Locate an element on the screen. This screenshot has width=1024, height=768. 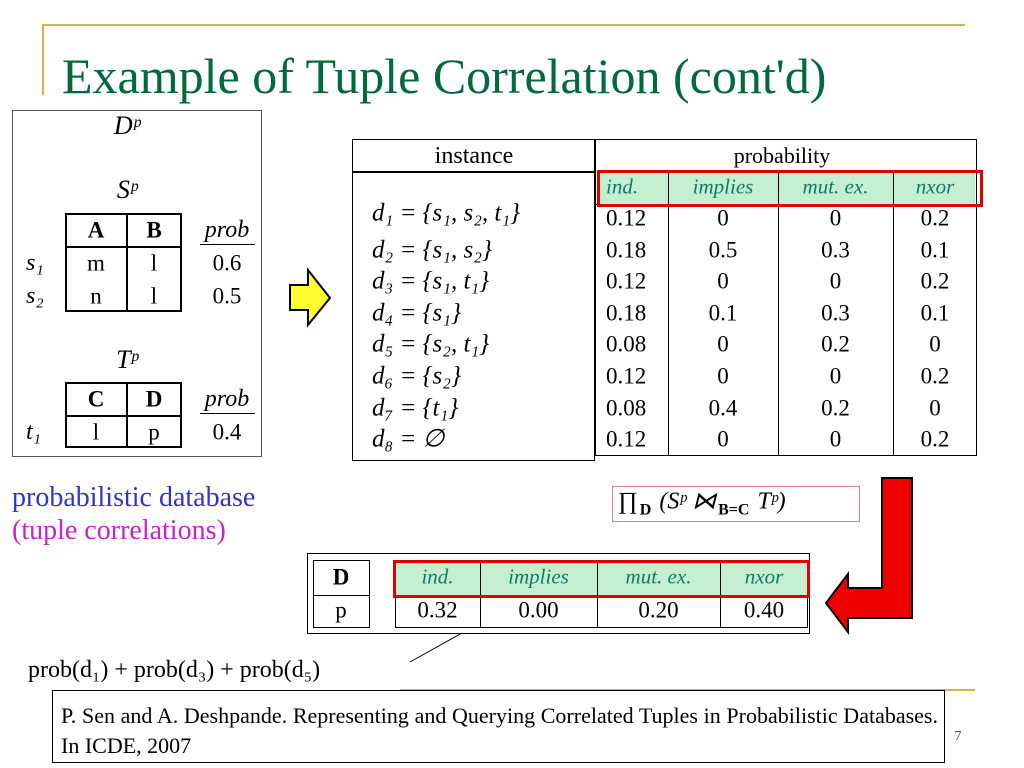
header-cell: A is located at coordinates (96, 229).